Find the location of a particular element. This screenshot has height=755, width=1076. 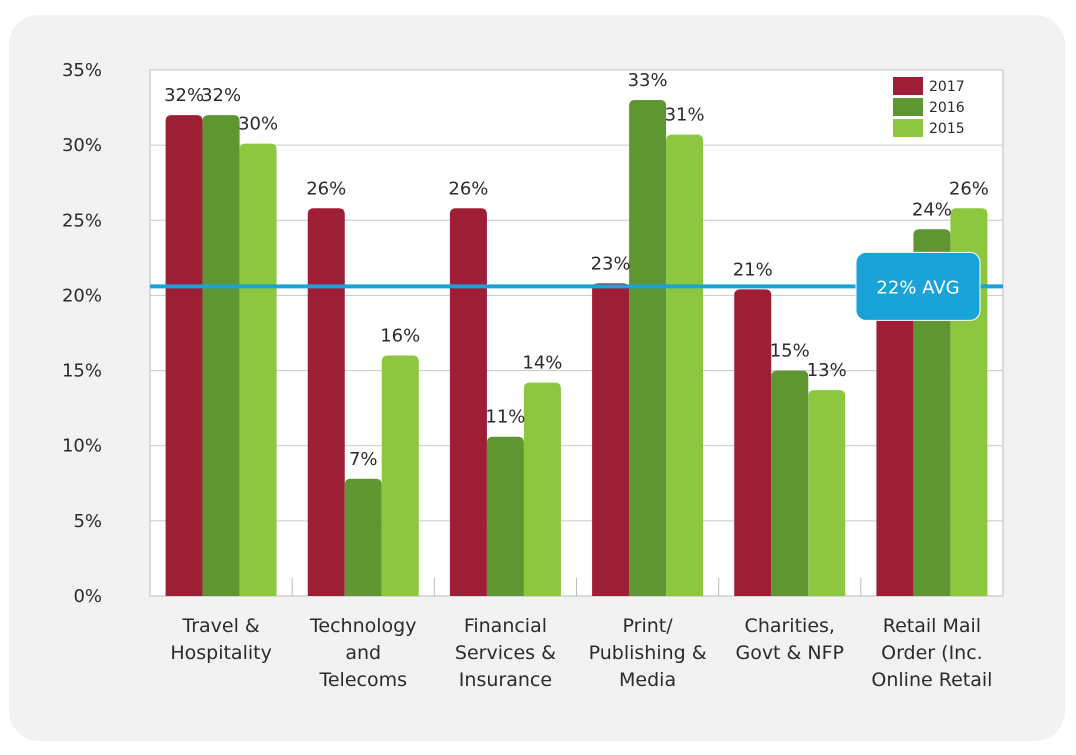

x-category-label: Charities, is located at coordinates (790, 626).